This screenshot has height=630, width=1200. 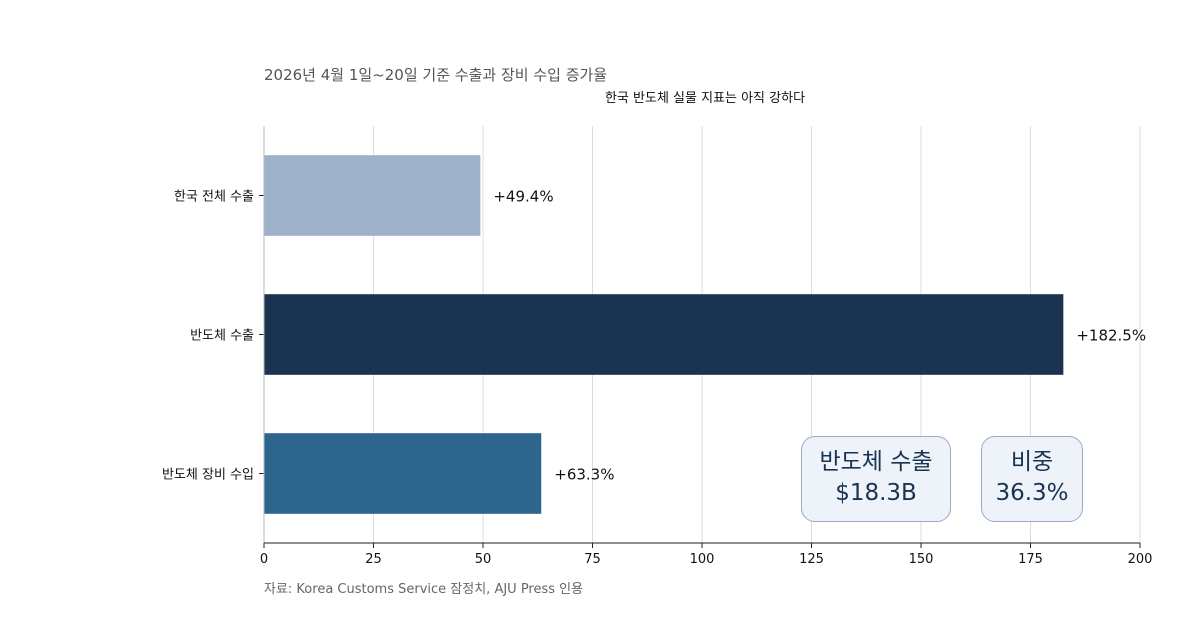 What do you see at coordinates (1032, 493) in the screenshot?
I see `callout-value: 36.3%` at bounding box center [1032, 493].